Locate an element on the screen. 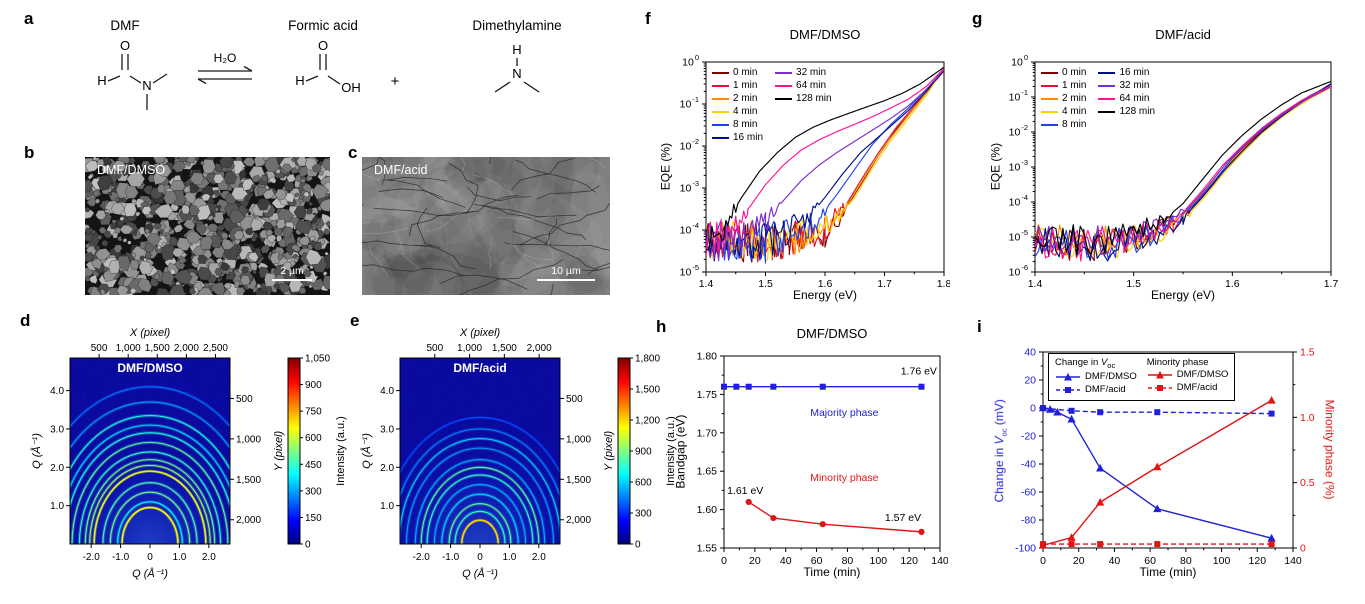 The image size is (1365, 604). dimethylamine-structure: Dimethylamine H N is located at coordinates (517, 55).